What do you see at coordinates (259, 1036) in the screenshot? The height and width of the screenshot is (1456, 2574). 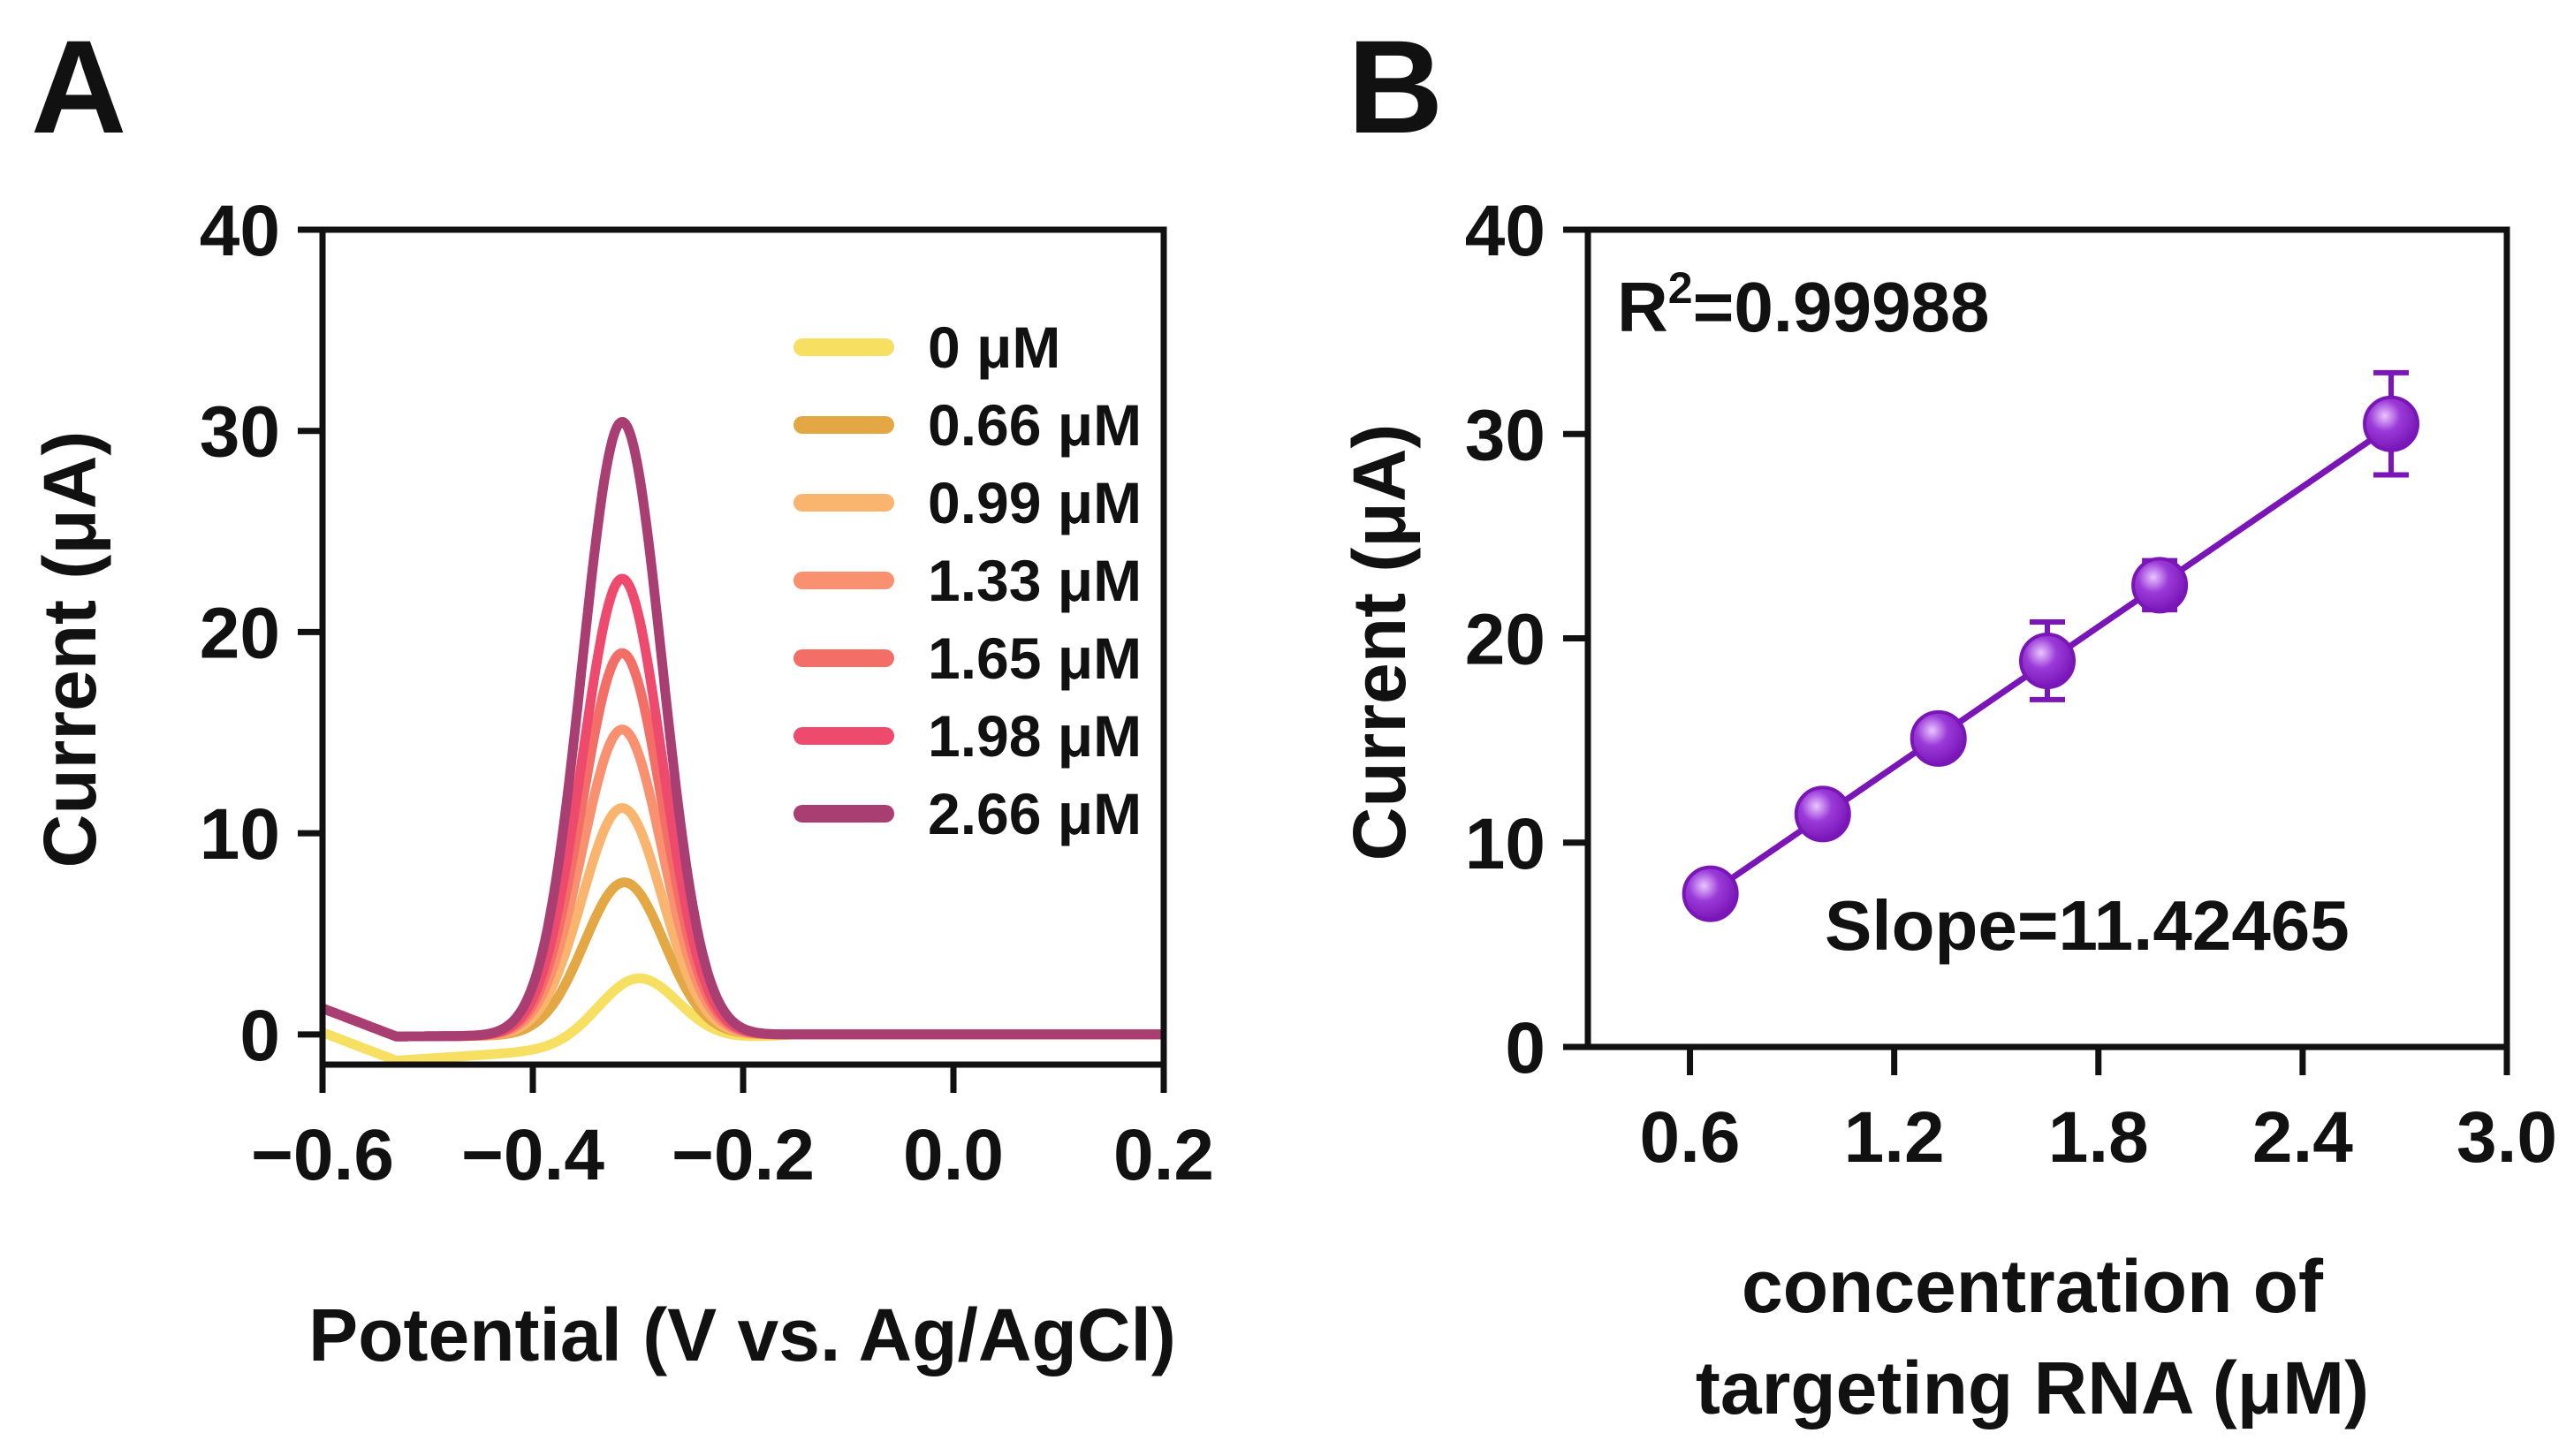 I see `panel-a-y-tick-label: 0` at bounding box center [259, 1036].